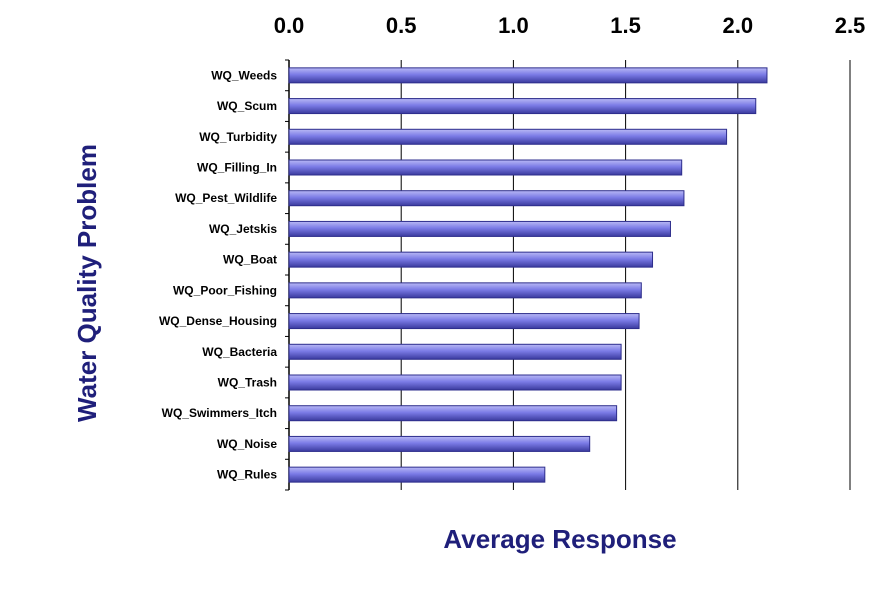 The width and height of the screenshot is (893, 602). What do you see at coordinates (401, 25) in the screenshot?
I see `x-tick-label: 0.5` at bounding box center [401, 25].